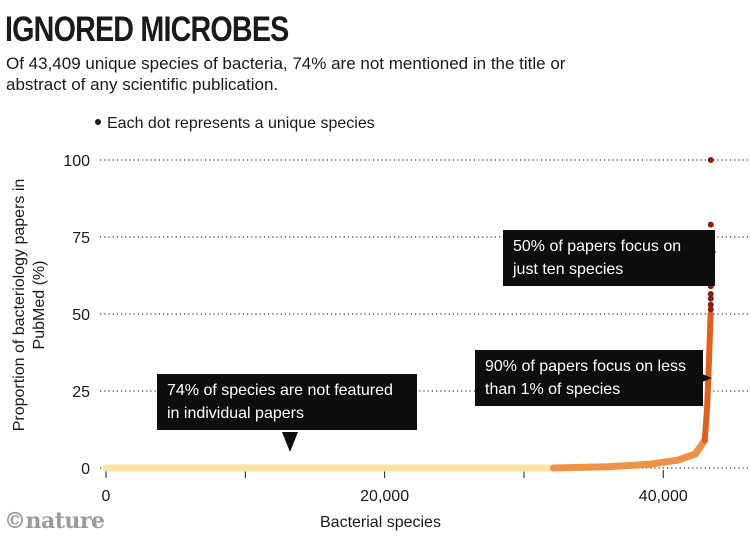  What do you see at coordinates (147, 29) in the screenshot?
I see `chart-title: IGNORED MICROBES` at bounding box center [147, 29].